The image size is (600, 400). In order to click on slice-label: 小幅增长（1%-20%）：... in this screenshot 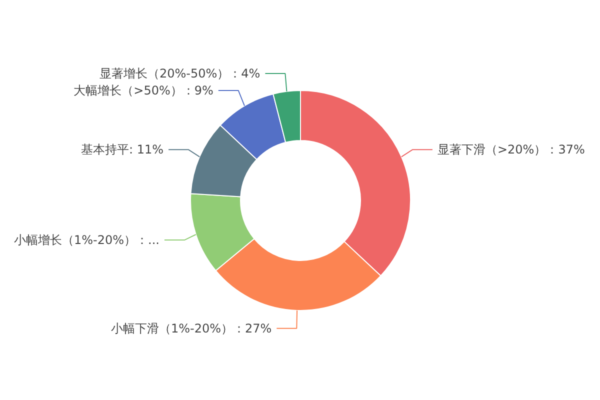, I will do `click(87, 240)`.